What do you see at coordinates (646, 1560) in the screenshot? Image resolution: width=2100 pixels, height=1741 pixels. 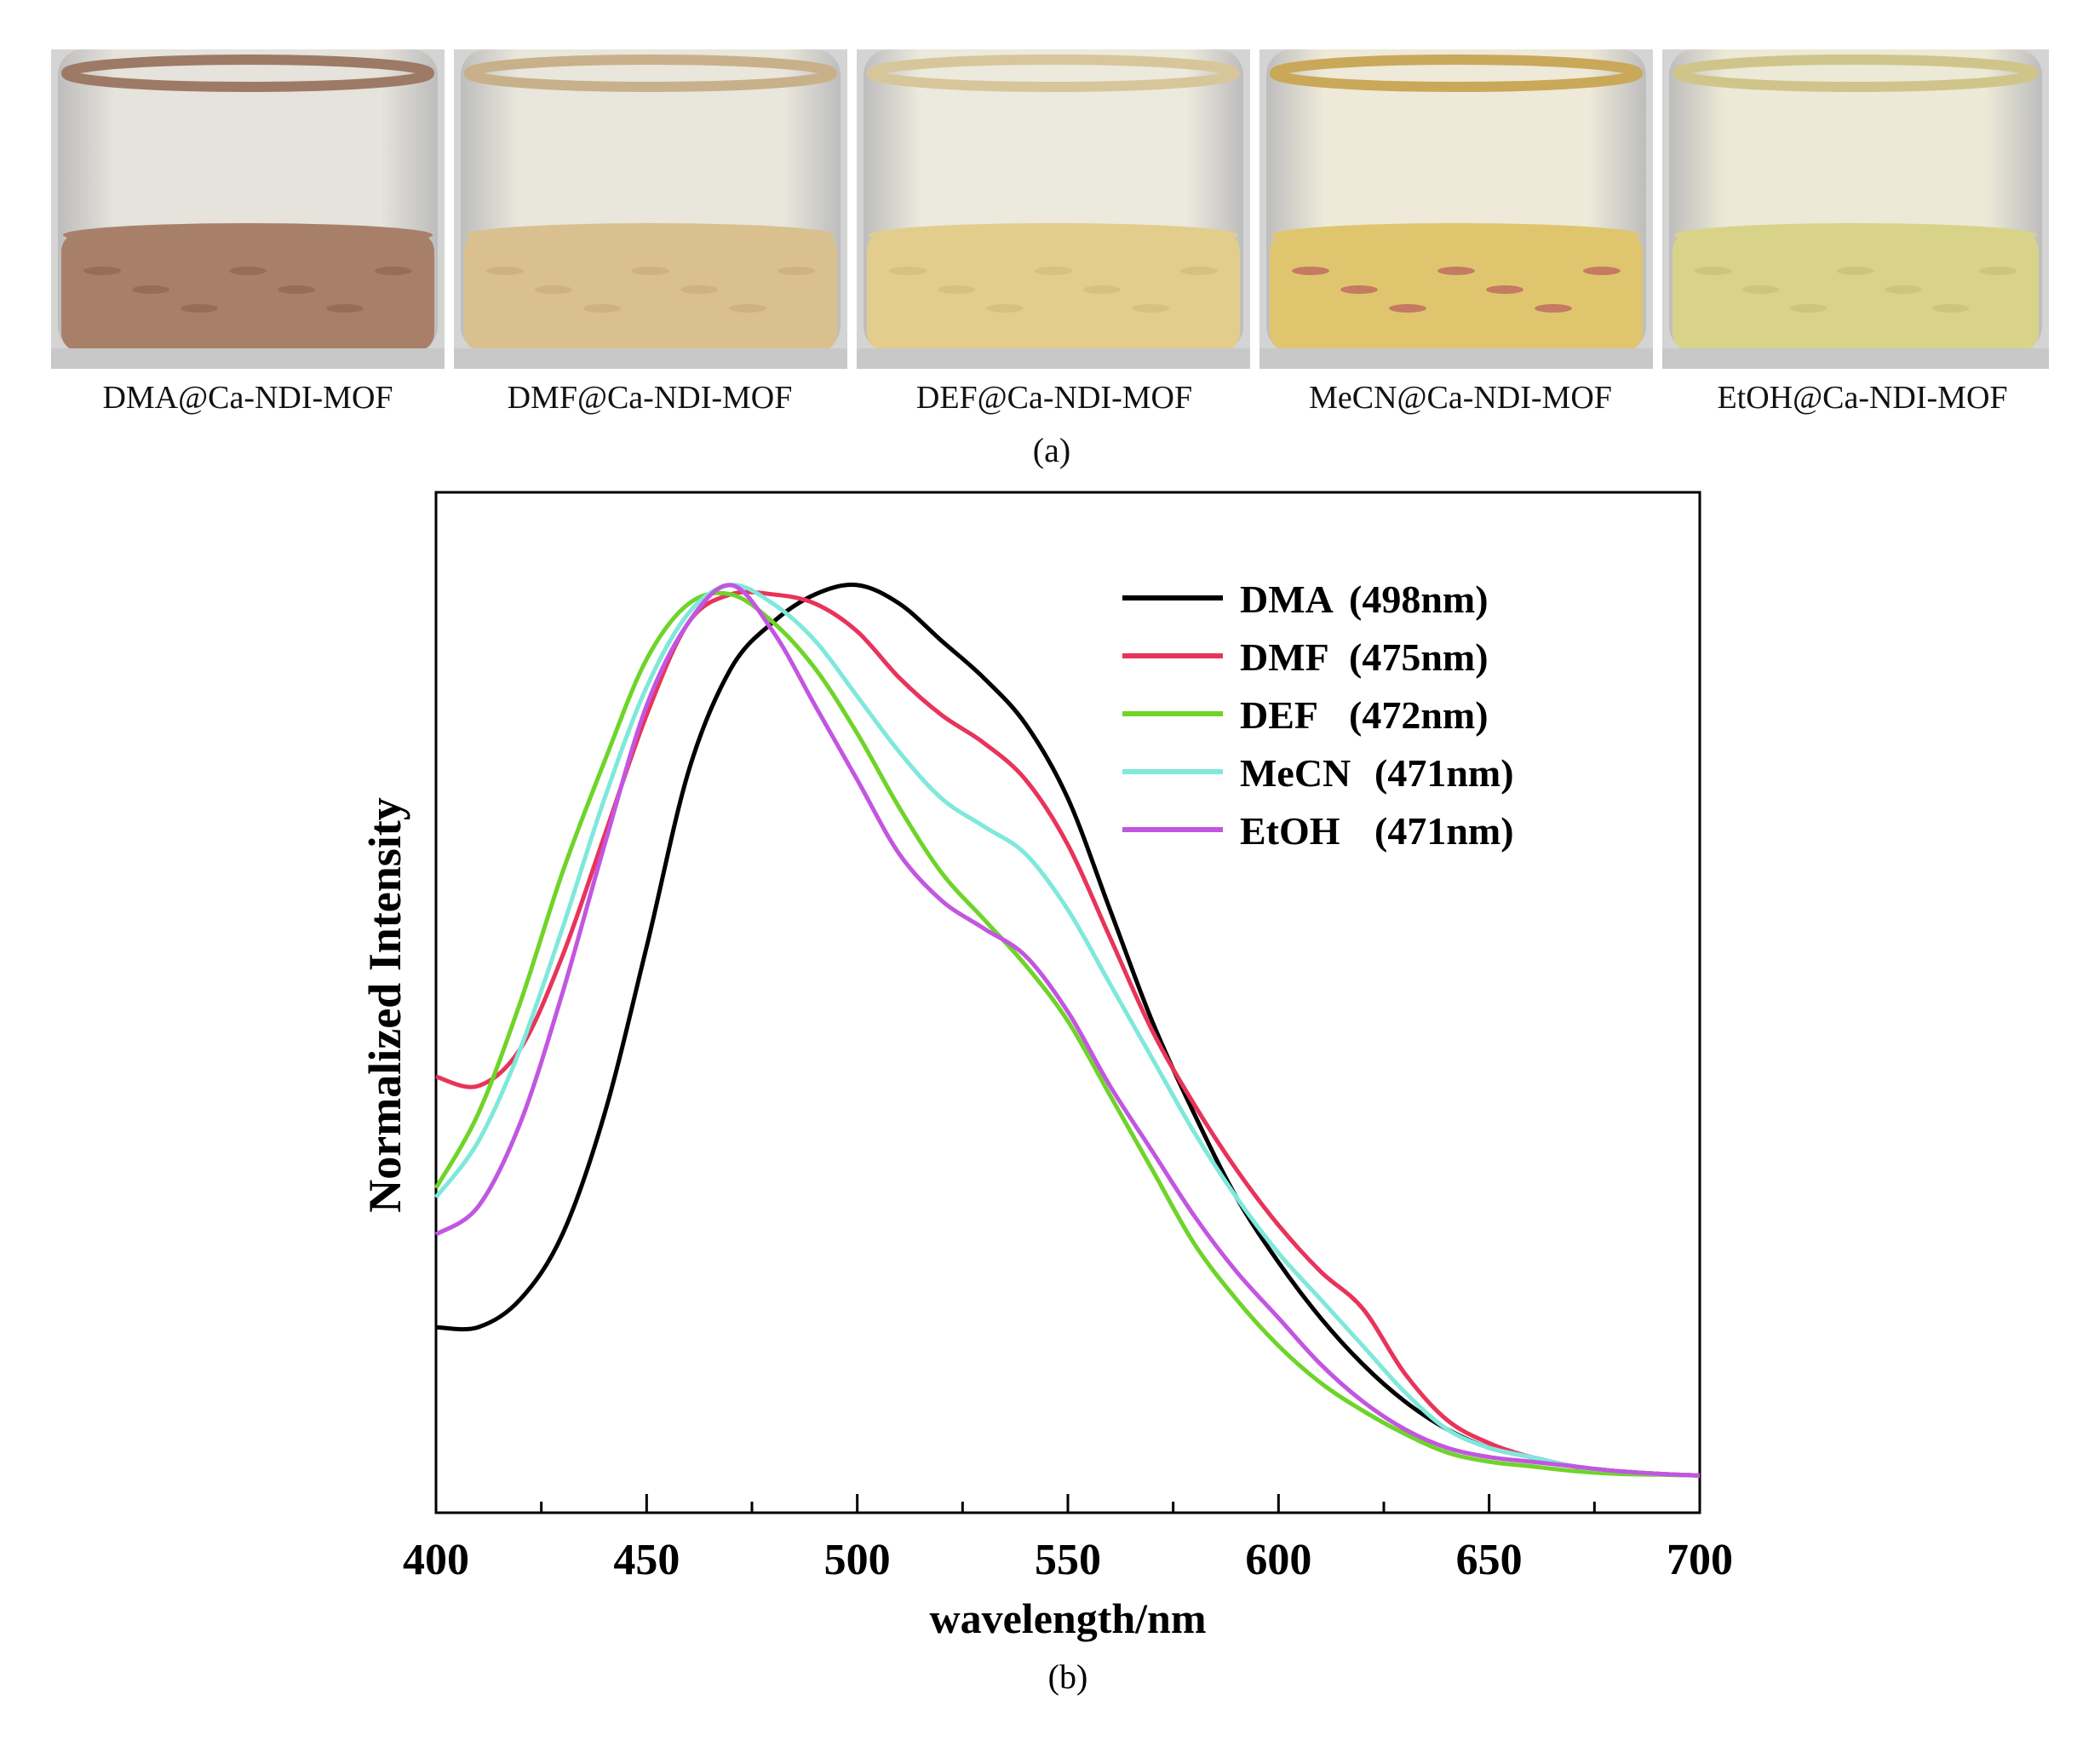 I see `x-tick-label: 450` at bounding box center [646, 1560].